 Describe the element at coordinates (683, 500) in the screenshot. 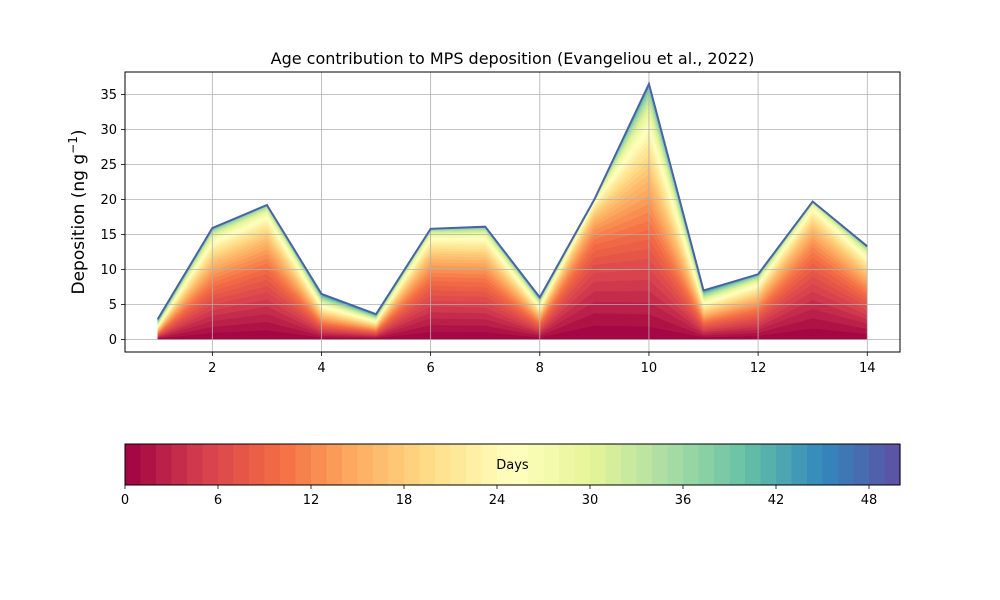

I see `colorbar-tick-label: 36` at that location.